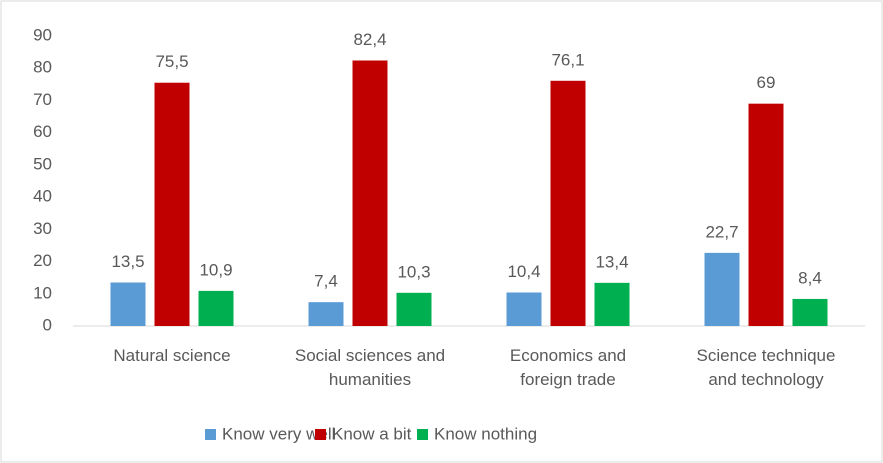 The image size is (883, 463). What do you see at coordinates (611, 261) in the screenshot?
I see `data-label: 13,4` at bounding box center [611, 261].